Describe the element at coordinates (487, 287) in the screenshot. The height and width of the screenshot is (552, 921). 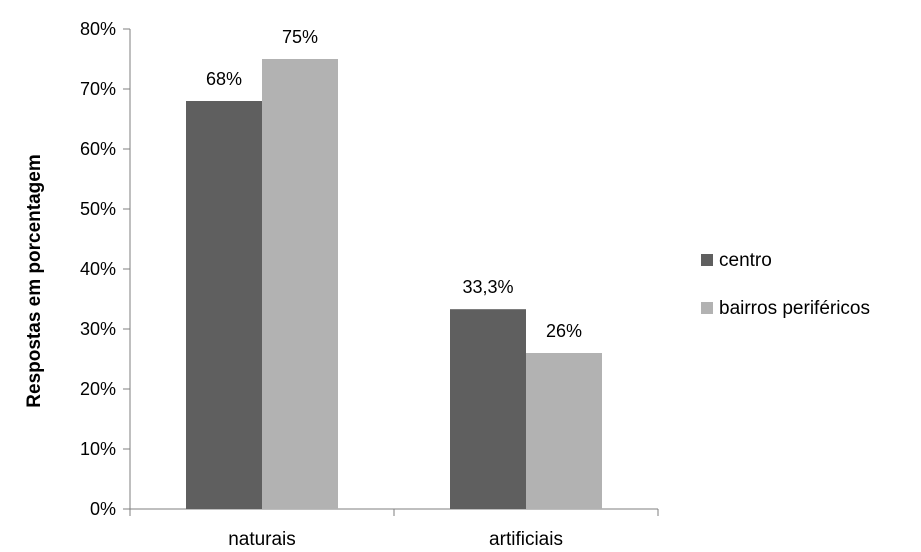
I see `bar-data-label: 33,3%` at that location.